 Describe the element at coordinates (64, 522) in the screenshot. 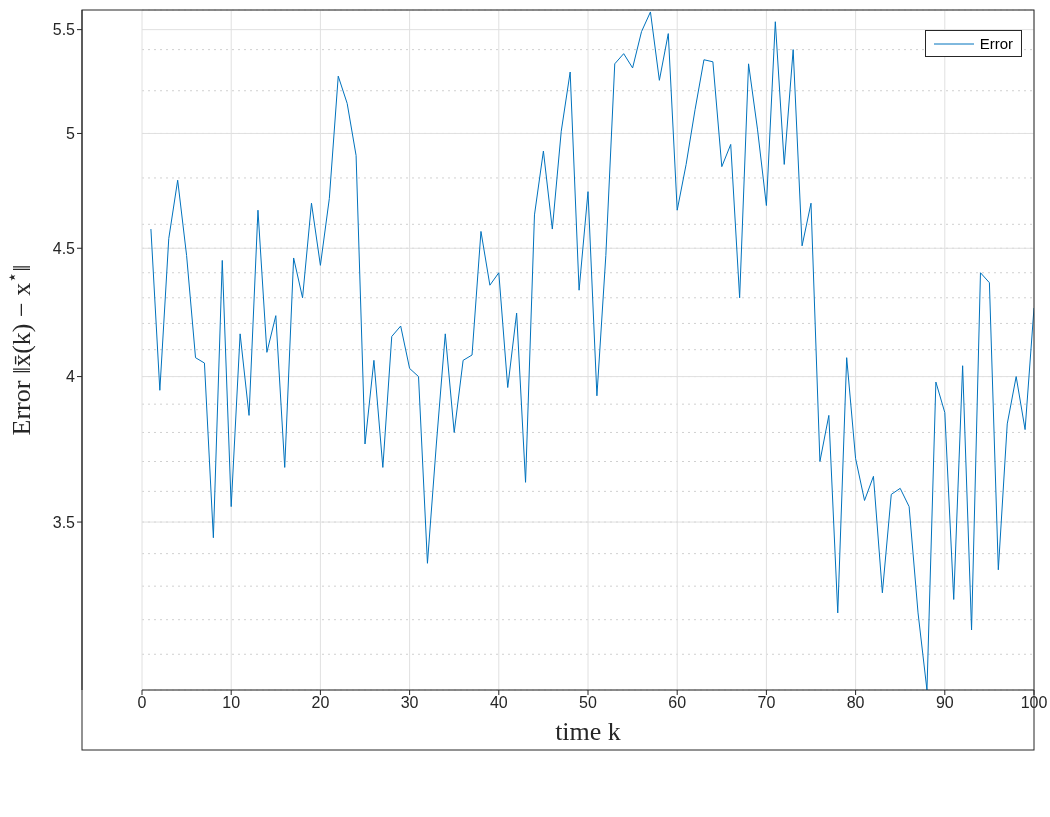

I see `y-tick-label: 3.5` at that location.